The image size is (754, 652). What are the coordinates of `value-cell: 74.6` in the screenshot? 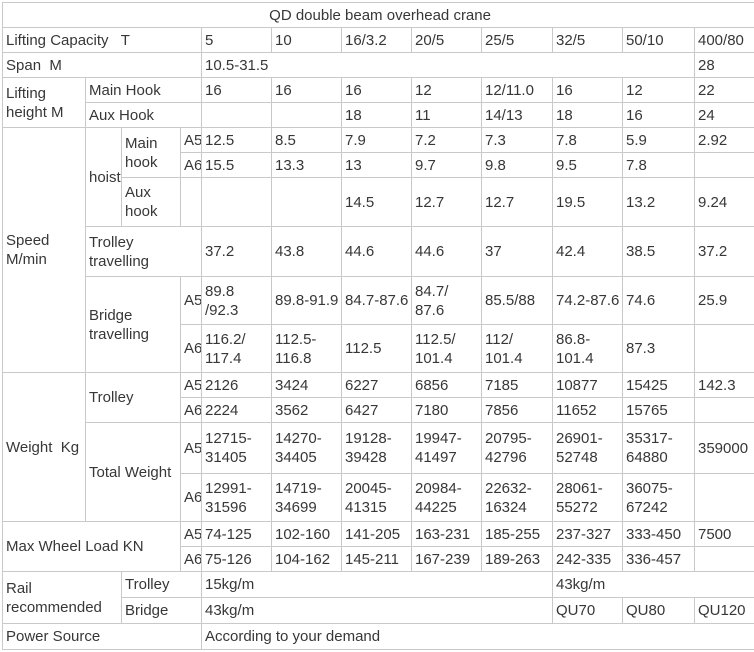 It's located at (658, 300).